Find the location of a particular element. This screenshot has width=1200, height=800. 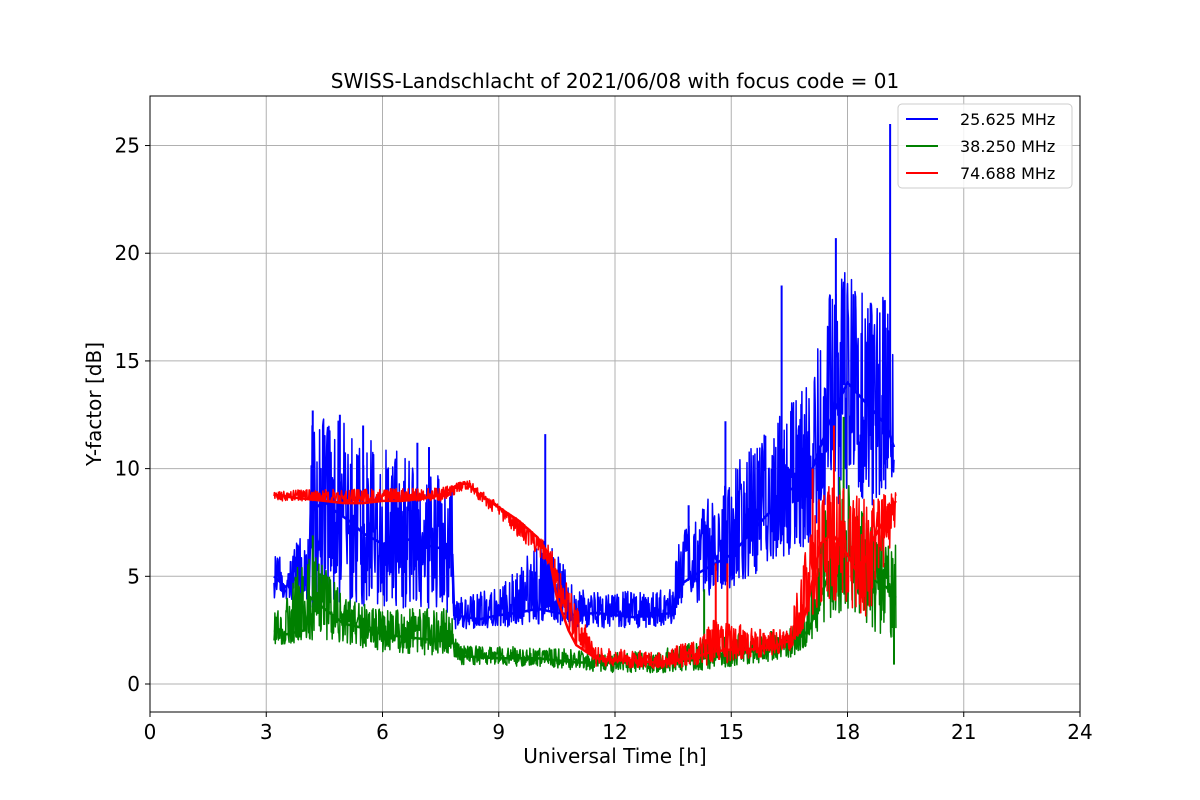

y-tick-label: 5 is located at coordinates (133, 576).